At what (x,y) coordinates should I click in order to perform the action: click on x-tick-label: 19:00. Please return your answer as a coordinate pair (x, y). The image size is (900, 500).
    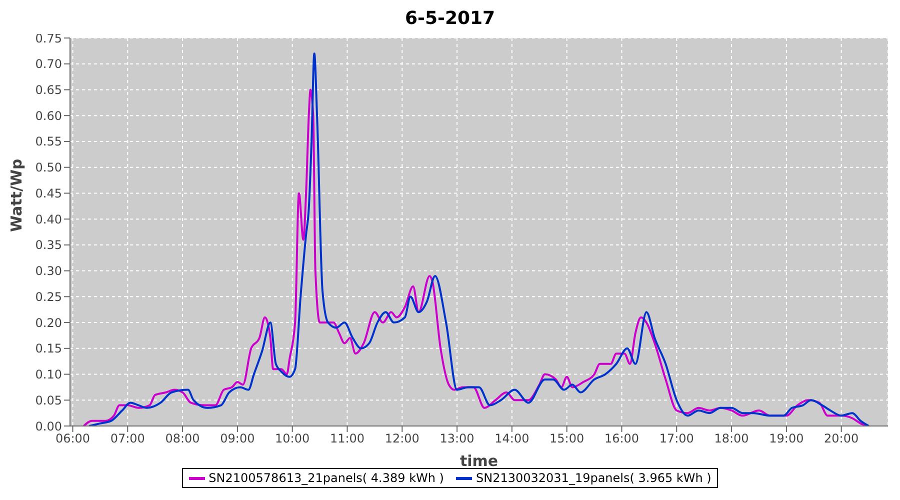
    Looking at the image, I should click on (786, 439).